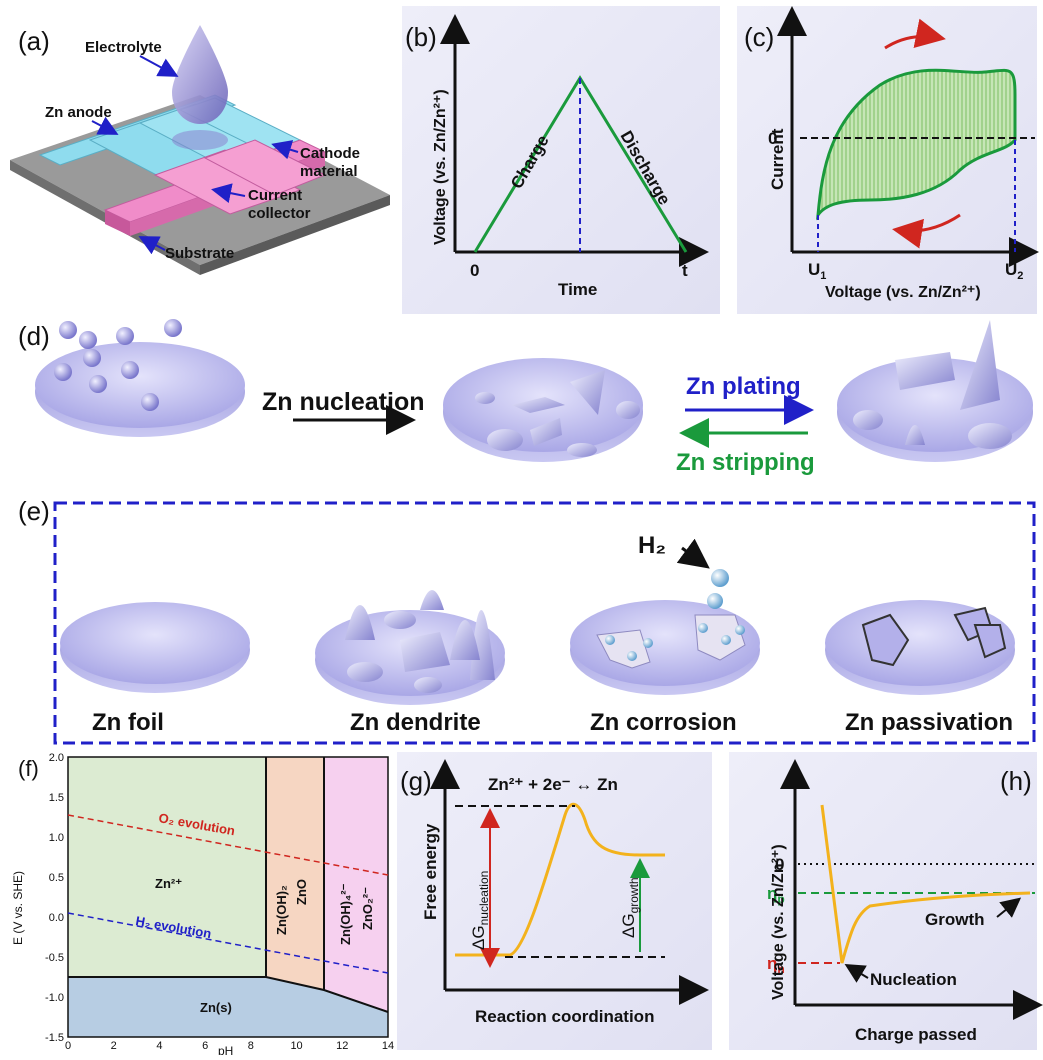 Image resolution: width=1043 pixels, height=1060 pixels. Describe the element at coordinates (228, 845) in the screenshot. I see `o2-evolution-line` at that location.